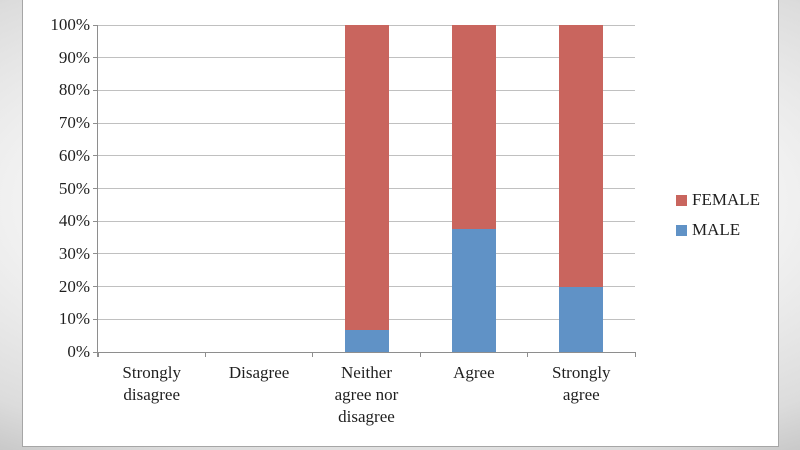 The width and height of the screenshot is (800, 450). Describe the element at coordinates (74, 253) in the screenshot. I see `y-axis-tick-label: 30%` at that location.